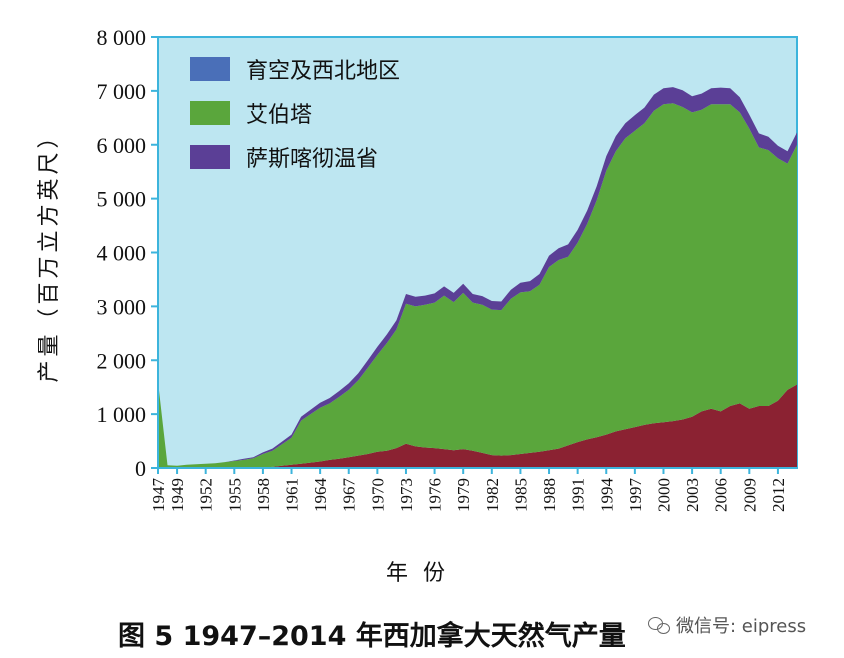 The height and width of the screenshot is (658, 844). I want to click on figure-caption-bar: 图 5 1947–2014 年西加拿大天然气产量, so click(422, 630).